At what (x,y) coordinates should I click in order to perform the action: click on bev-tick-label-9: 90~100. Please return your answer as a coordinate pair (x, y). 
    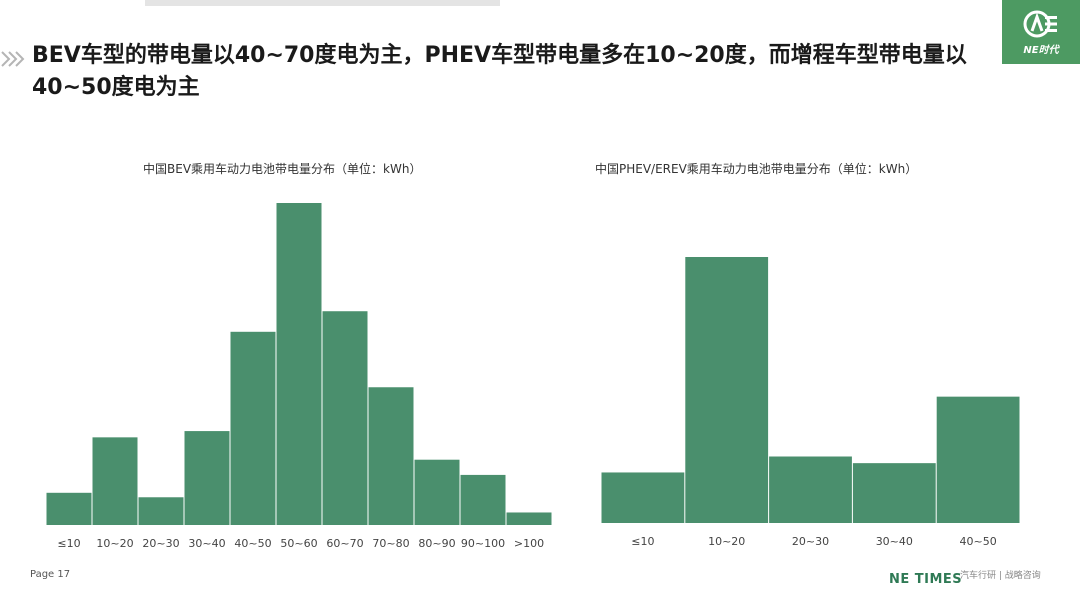
    Looking at the image, I should click on (483, 543).